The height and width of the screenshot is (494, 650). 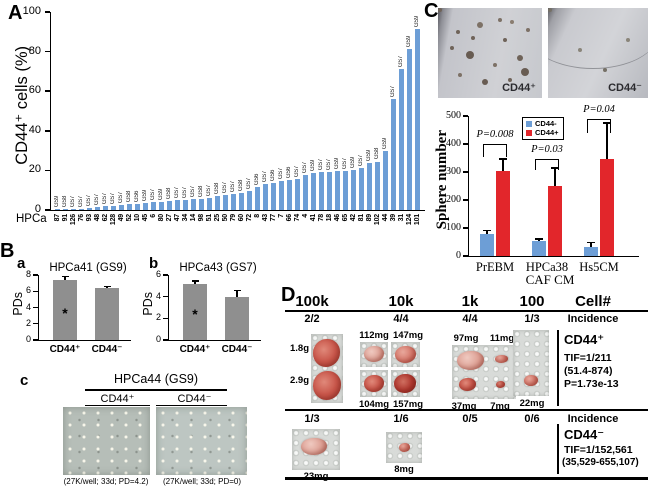 I want to click on panel-b-a-bar-chart: 0 2 4 6 8 * CD44⁺ CD44⁻, so click(x=78, y=312).